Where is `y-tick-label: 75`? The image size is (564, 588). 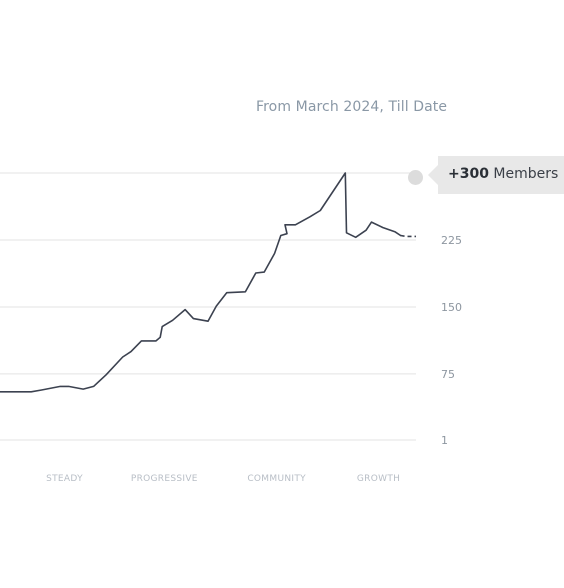 y-tick-label: 75 is located at coordinates (448, 374).